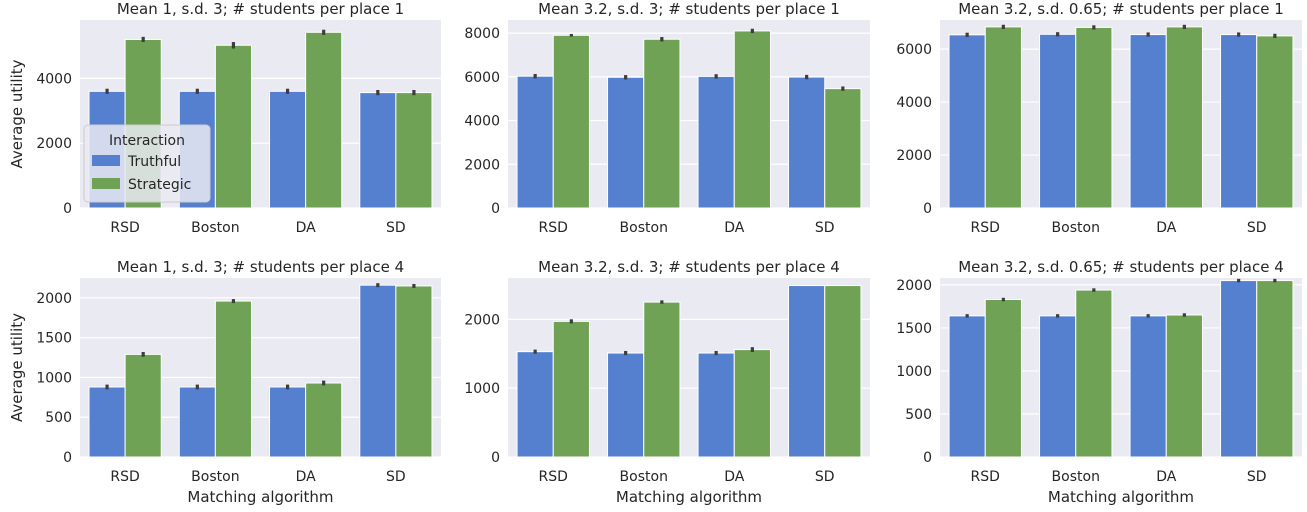  What do you see at coordinates (147, 141) in the screenshot?
I see `legend-title: Interaction` at bounding box center [147, 141].